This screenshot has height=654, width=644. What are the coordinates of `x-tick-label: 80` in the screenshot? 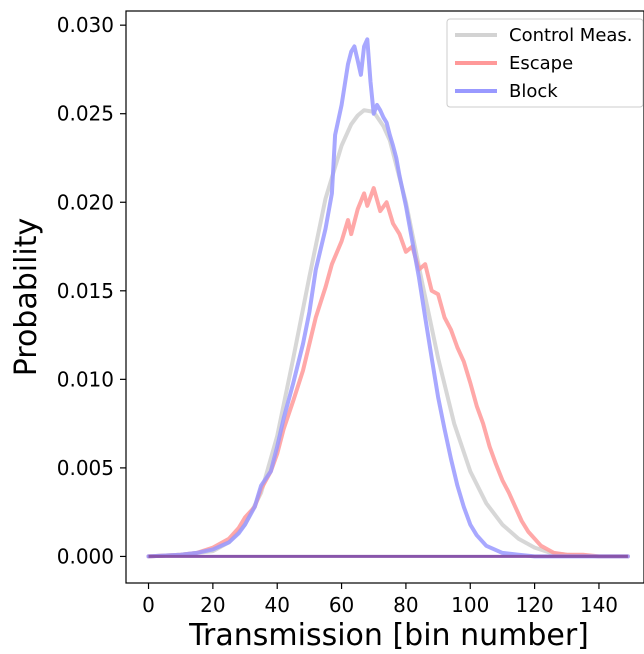 It's located at (405, 605).